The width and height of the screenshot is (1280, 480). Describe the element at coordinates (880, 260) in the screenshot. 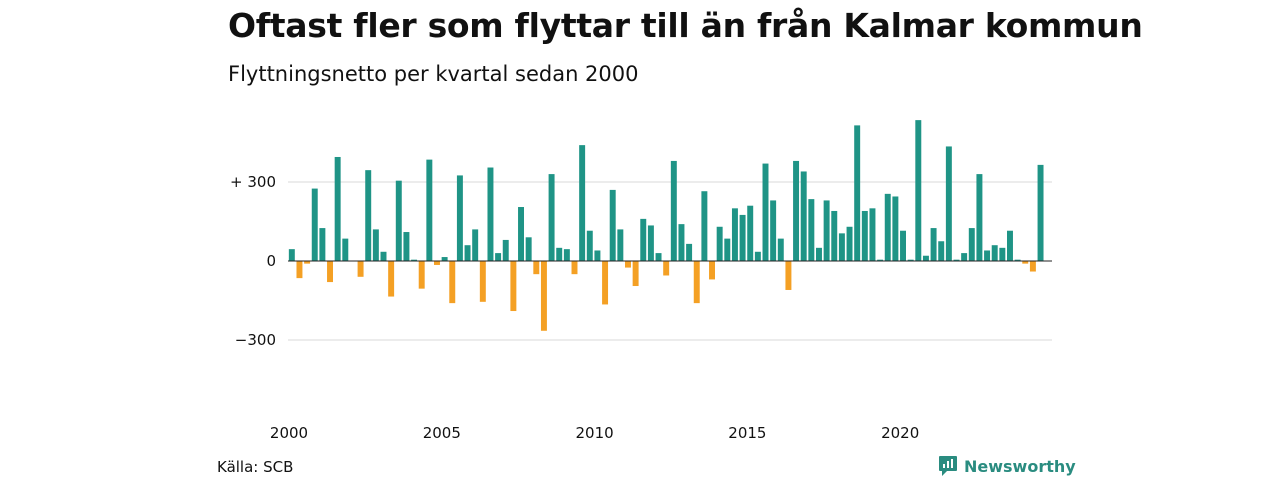

I see `bar-2019-q2` at that location.